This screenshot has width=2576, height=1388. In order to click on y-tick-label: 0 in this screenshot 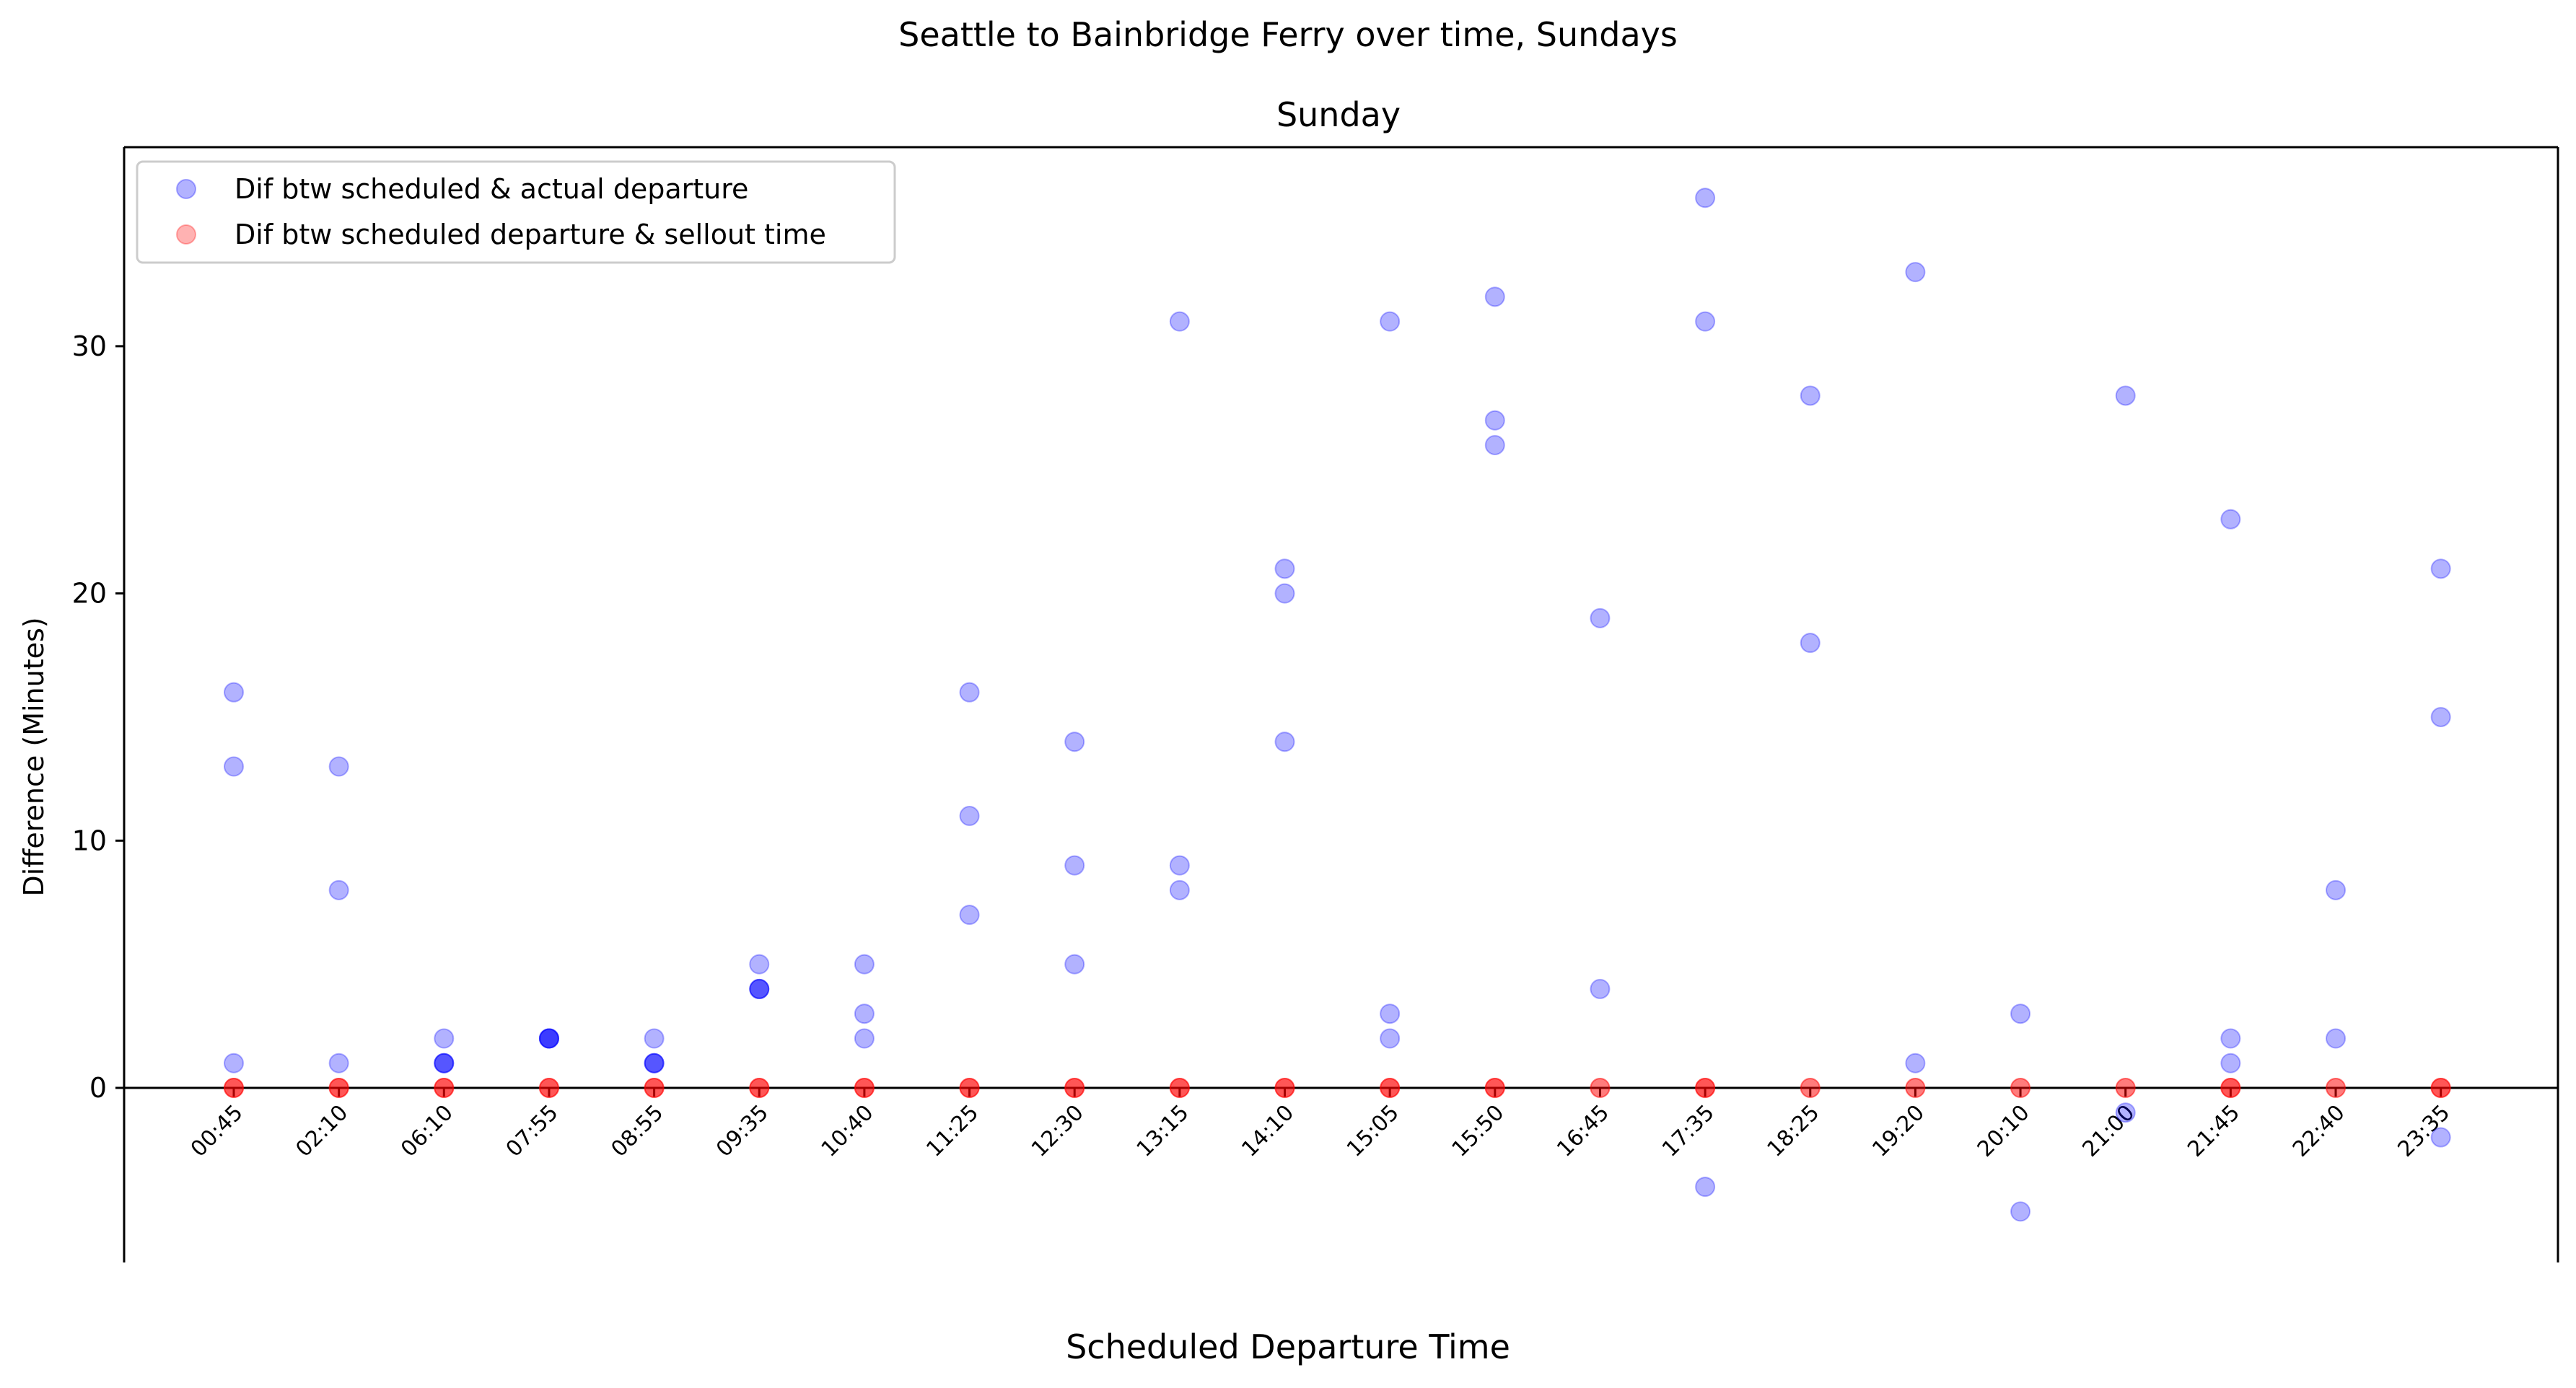, I will do `click(98, 1088)`.